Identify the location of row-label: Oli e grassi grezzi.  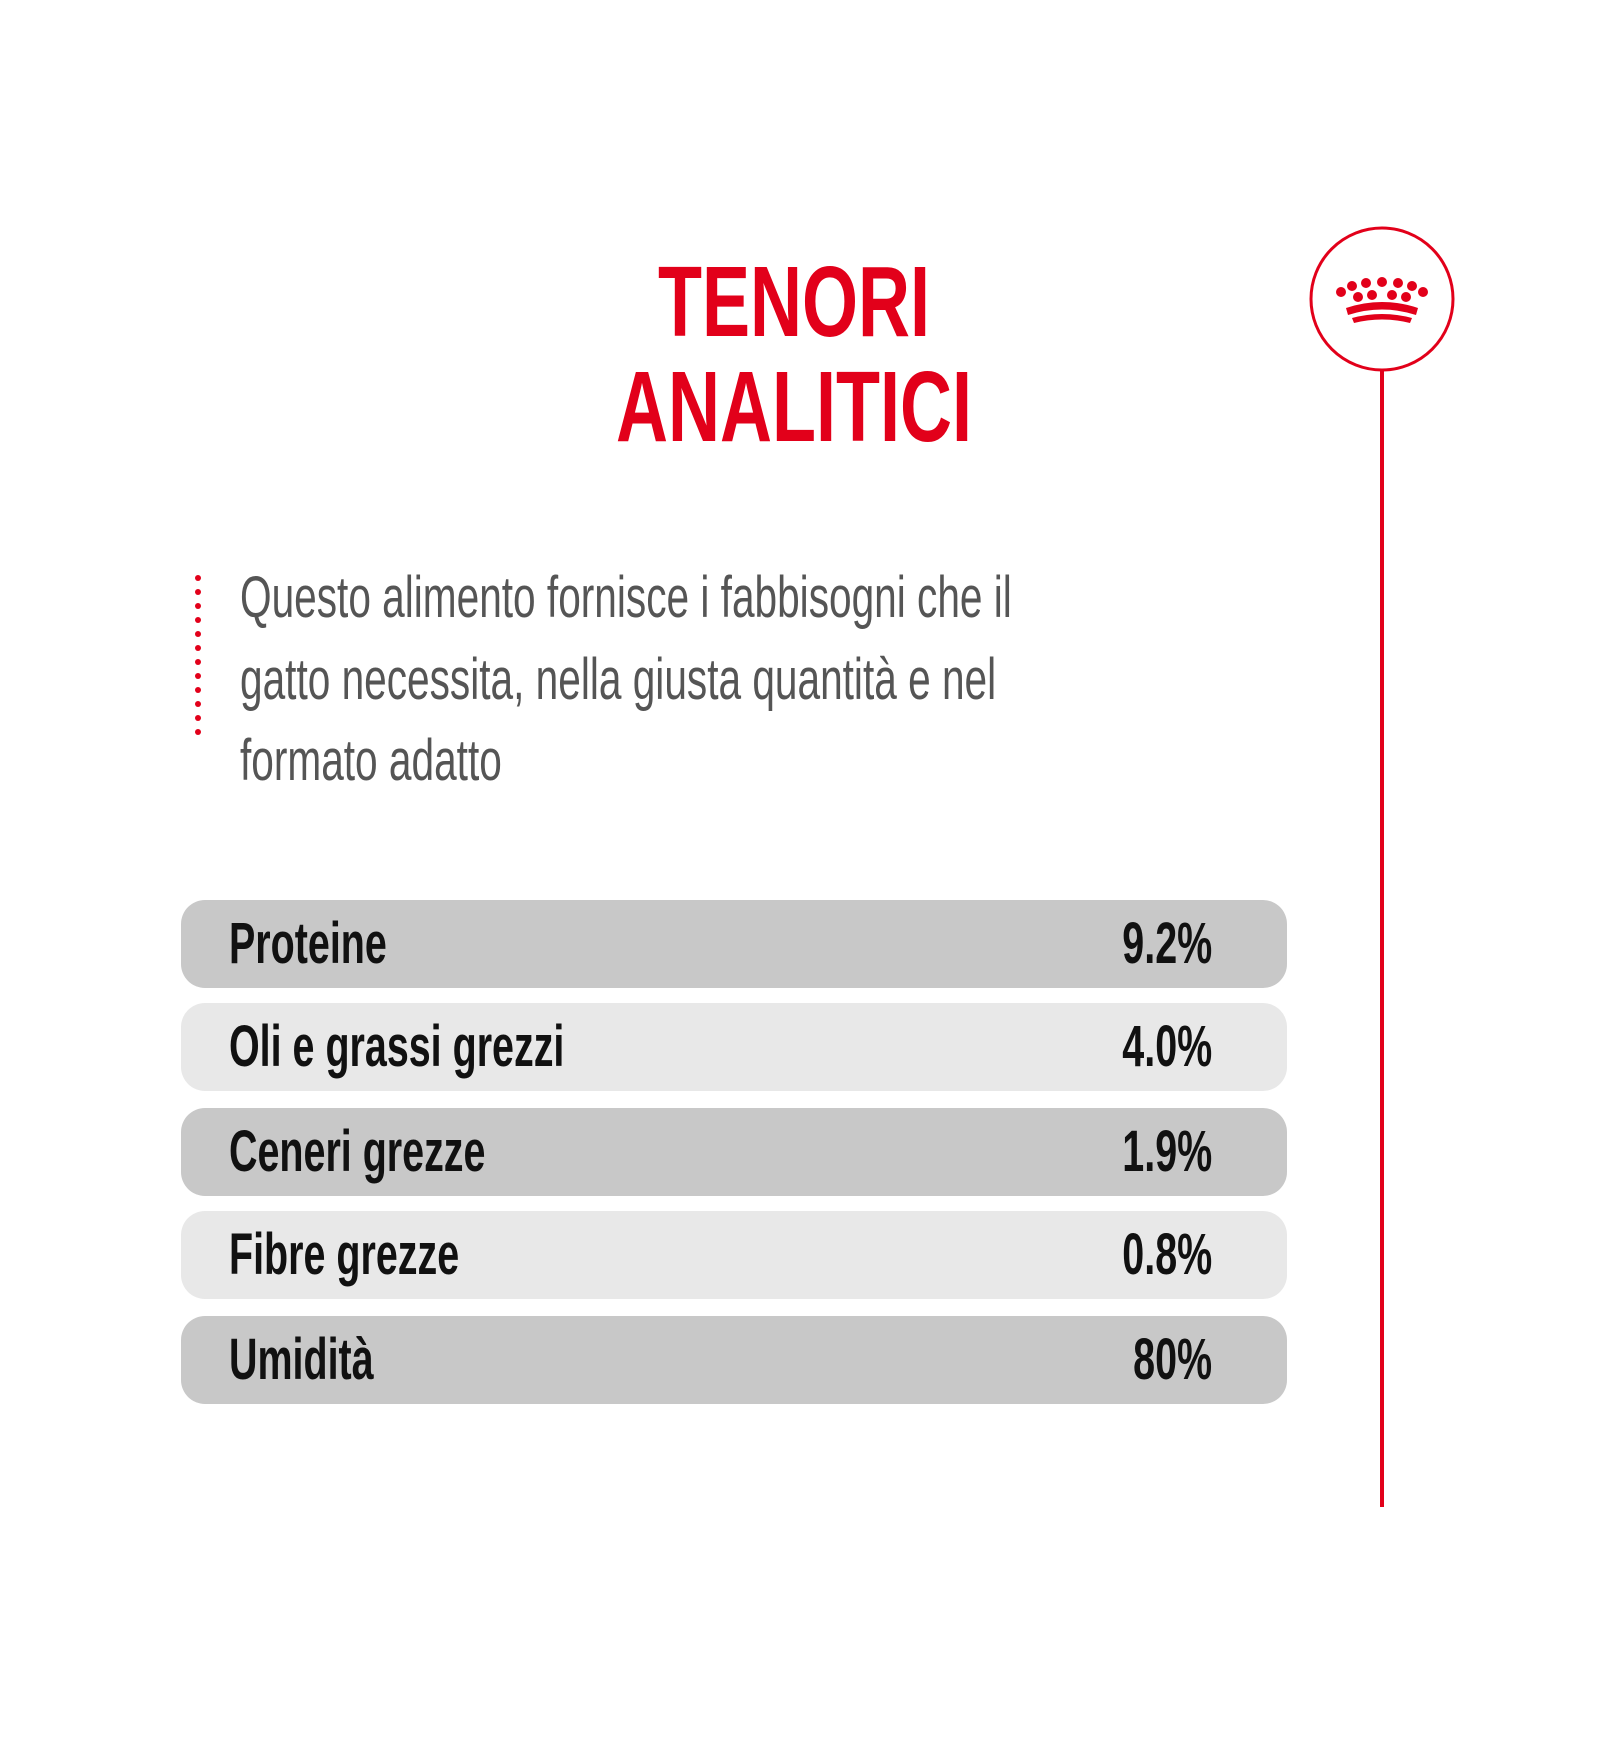
(397, 1046).